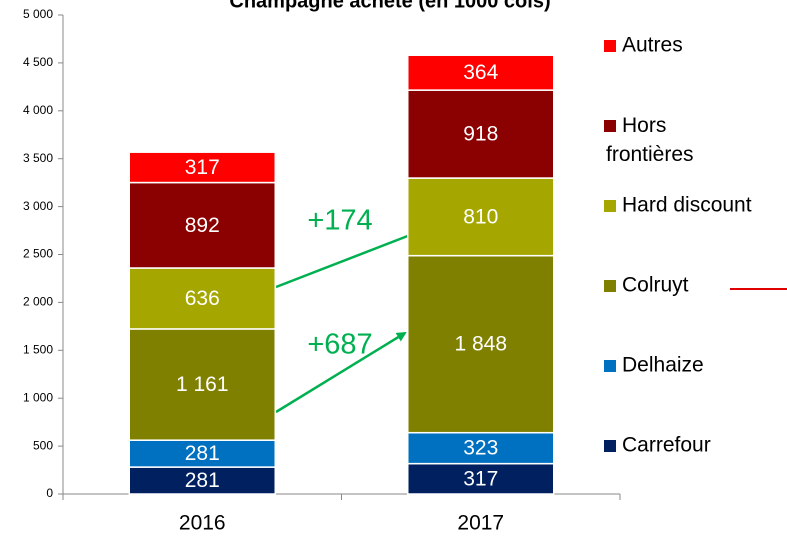 The width and height of the screenshot is (787, 539). Describe the element at coordinates (202, 384) in the screenshot. I see `data-label: 1 161` at that location.